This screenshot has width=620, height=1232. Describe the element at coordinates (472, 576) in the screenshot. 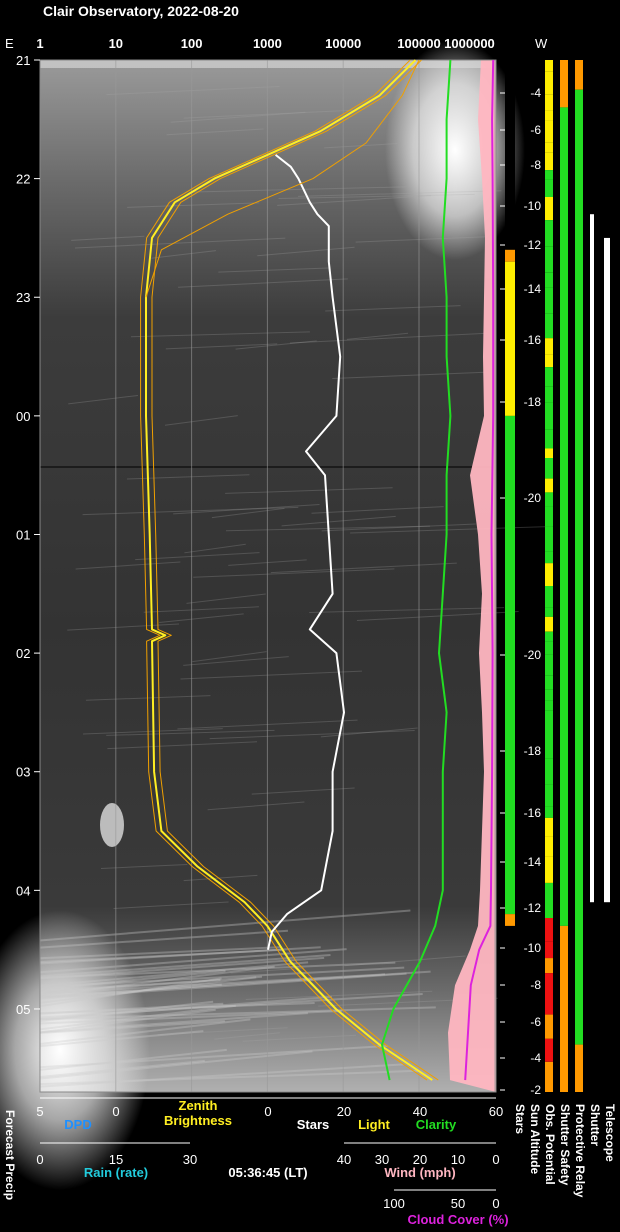

I see `cloud-cover-area` at that location.